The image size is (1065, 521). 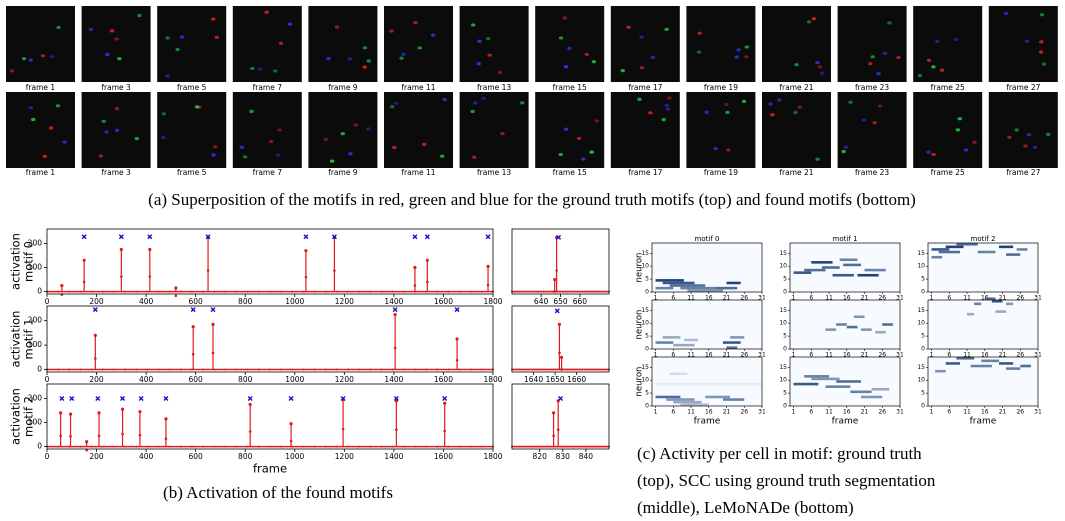 What do you see at coordinates (16, 261) in the screenshot?
I see `y-axis-label: activation` at bounding box center [16, 261].